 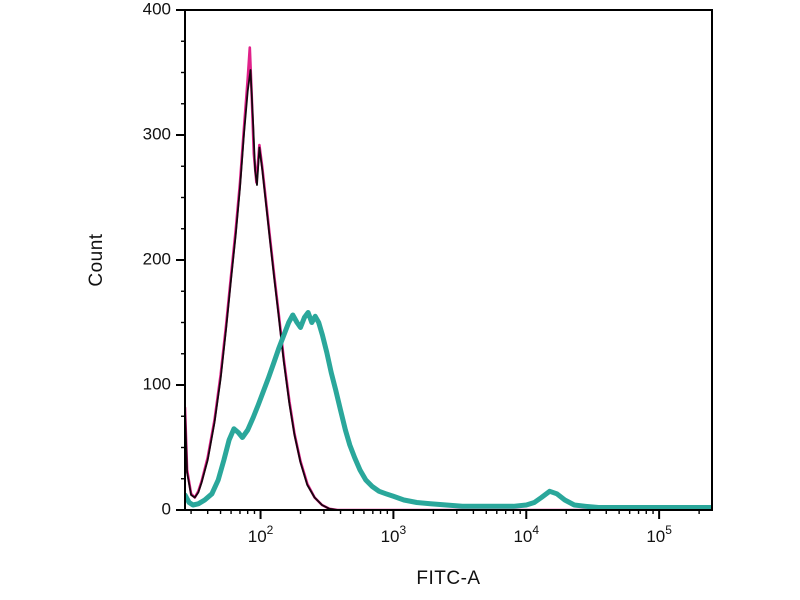 What do you see at coordinates (448, 578) in the screenshot?
I see `x-axis-title: FITC-A` at bounding box center [448, 578].